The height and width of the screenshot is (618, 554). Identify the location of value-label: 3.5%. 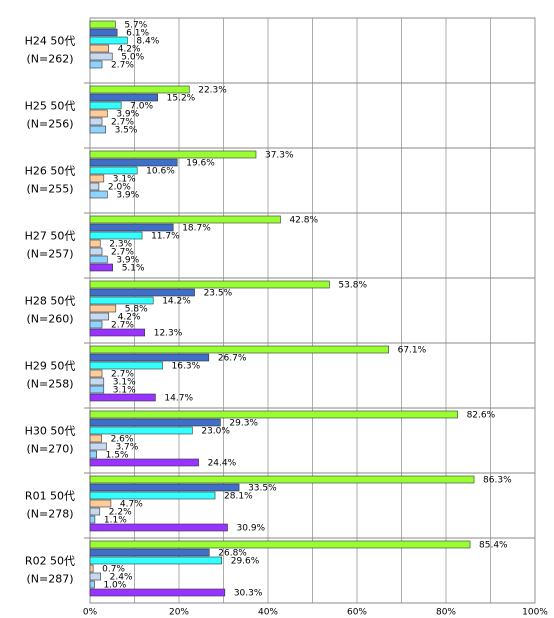
(126, 131).